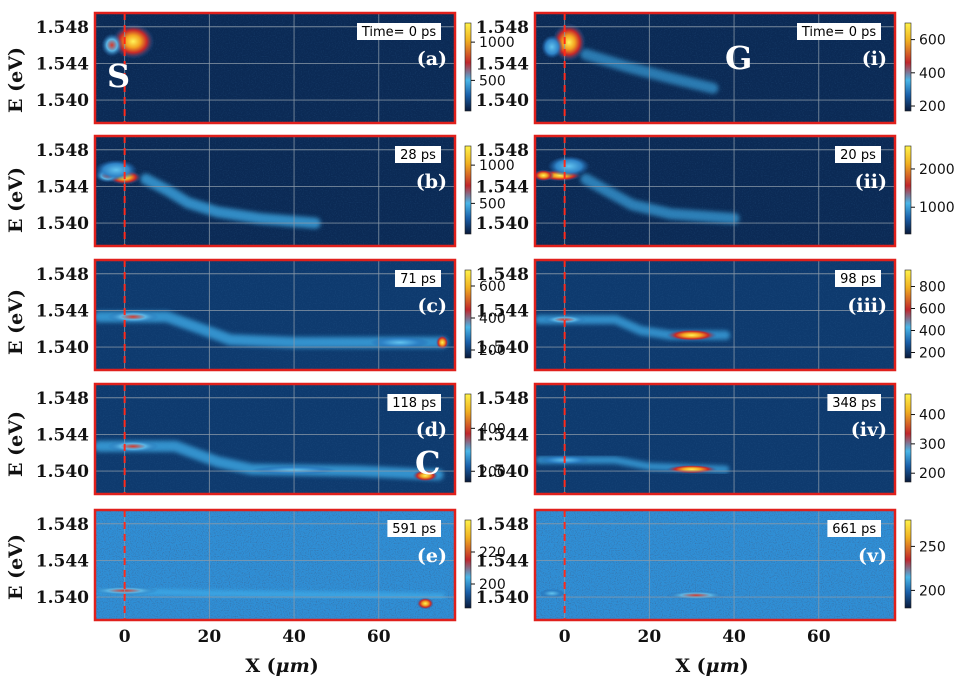 The image size is (966, 679). What do you see at coordinates (414, 529) in the screenshot?
I see `time-label: 591 ps` at bounding box center [414, 529].